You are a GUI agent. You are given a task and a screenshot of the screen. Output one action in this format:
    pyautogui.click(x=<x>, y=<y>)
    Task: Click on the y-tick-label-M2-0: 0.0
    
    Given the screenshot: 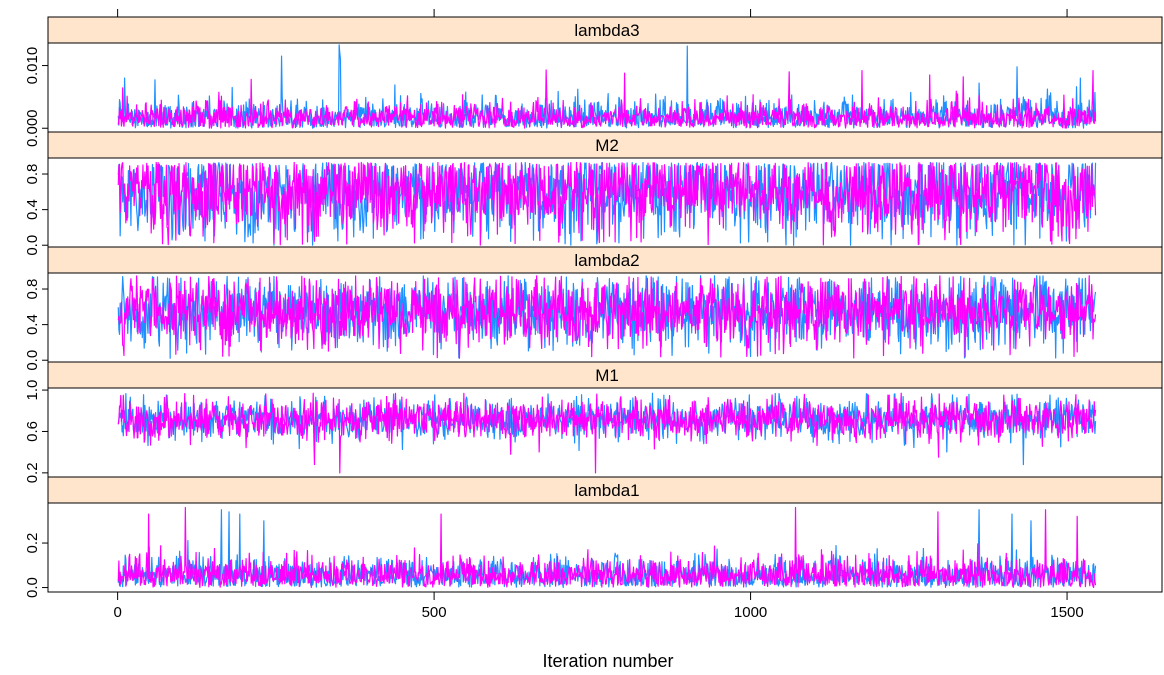 What is the action you would take?
    pyautogui.click(x=32, y=245)
    